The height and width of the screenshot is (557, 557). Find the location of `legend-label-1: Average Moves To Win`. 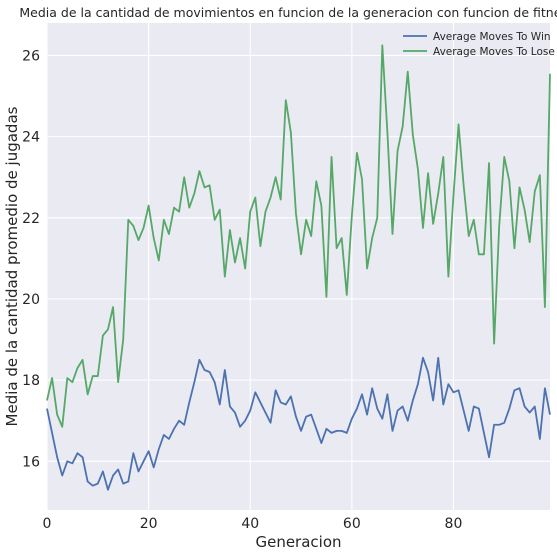

legend-label-1: Average Moves To Win is located at coordinates (492, 37).